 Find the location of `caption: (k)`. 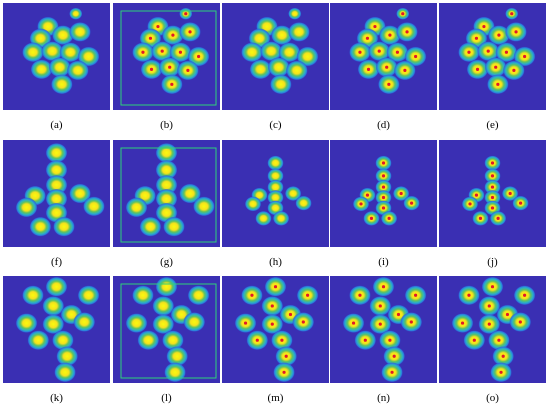

caption: (k) is located at coordinates (56, 398).